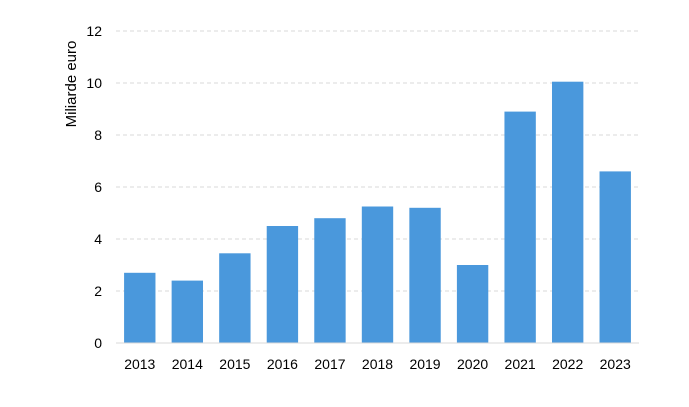 The width and height of the screenshot is (689, 407). I want to click on x-tick-label: 2022, so click(567, 364).